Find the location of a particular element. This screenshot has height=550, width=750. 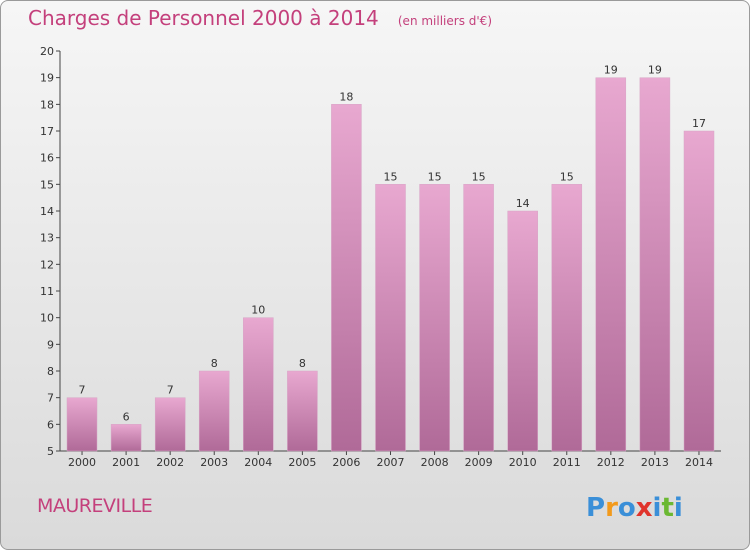

data-label-2000: 7 is located at coordinates (82, 390).